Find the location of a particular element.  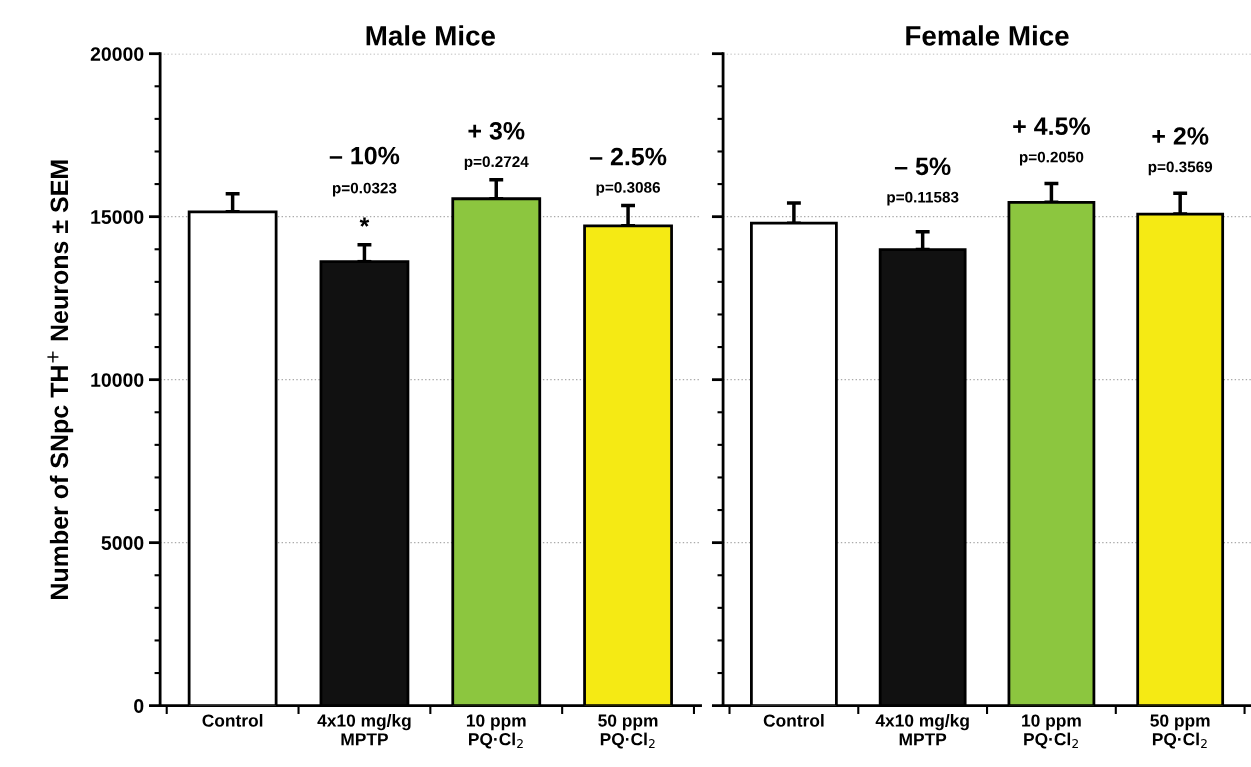

y-tick-label: 20000 is located at coordinates (117, 54).